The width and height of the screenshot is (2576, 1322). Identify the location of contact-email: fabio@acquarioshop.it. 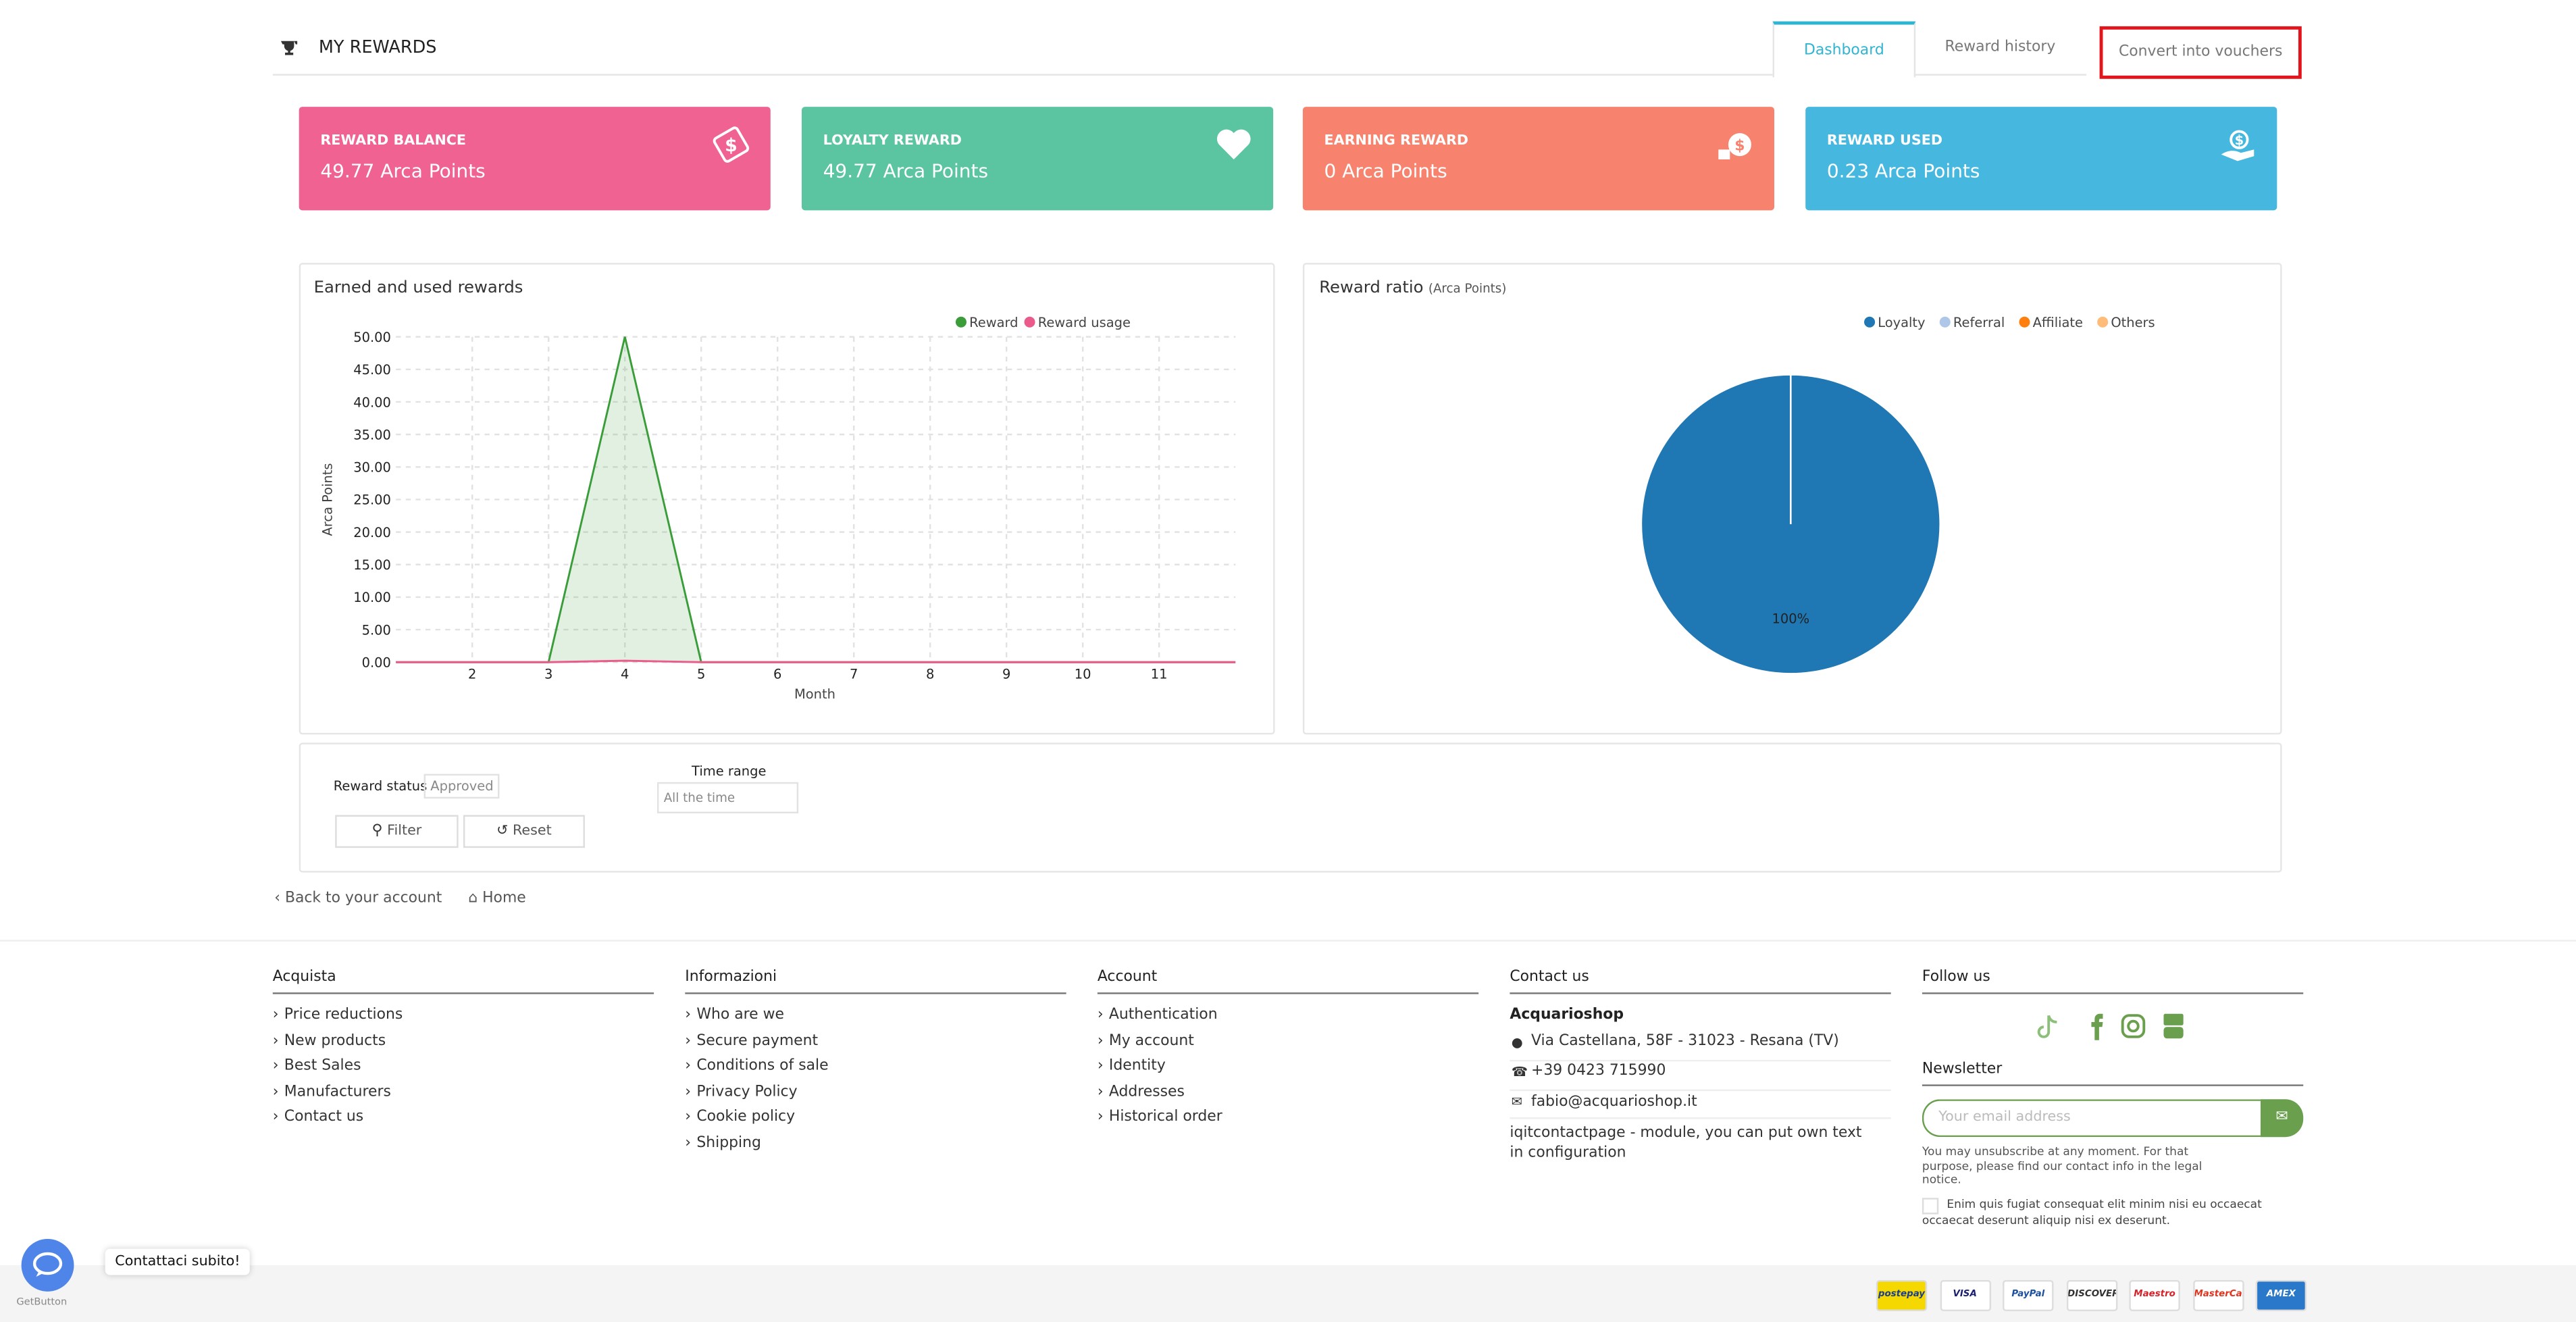
(1613, 1102).